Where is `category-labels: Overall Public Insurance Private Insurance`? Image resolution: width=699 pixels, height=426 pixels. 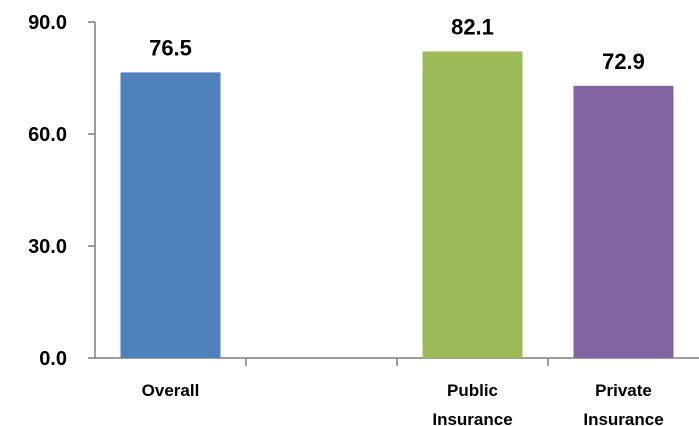 category-labels: Overall Public Insurance Private Insurance is located at coordinates (403, 403).